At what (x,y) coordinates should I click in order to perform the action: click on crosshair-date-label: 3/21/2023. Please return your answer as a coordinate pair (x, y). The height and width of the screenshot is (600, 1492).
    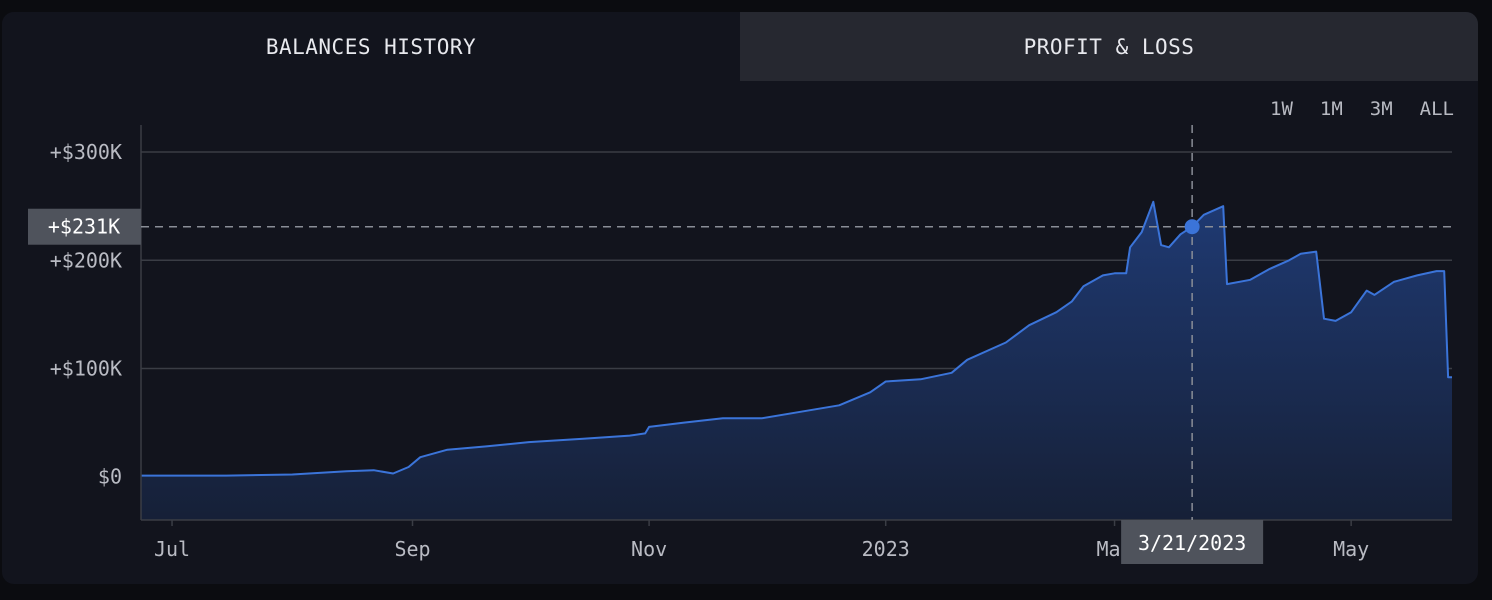
    Looking at the image, I should click on (1192, 543).